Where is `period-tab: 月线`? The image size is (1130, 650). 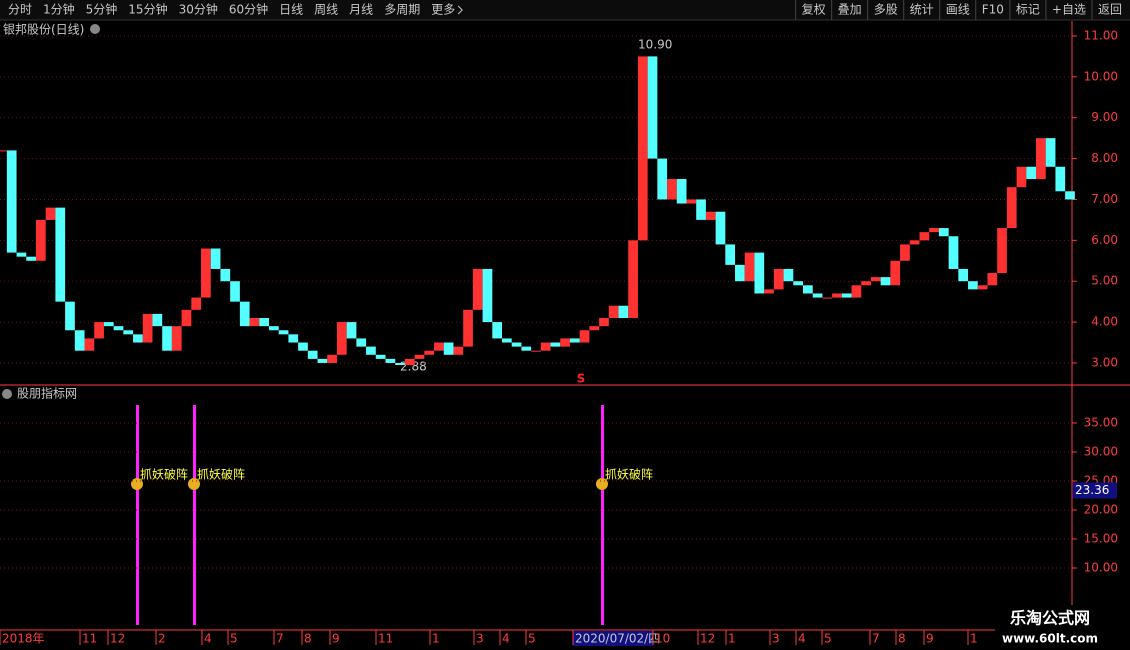 period-tab: 月线 is located at coordinates (361, 10).